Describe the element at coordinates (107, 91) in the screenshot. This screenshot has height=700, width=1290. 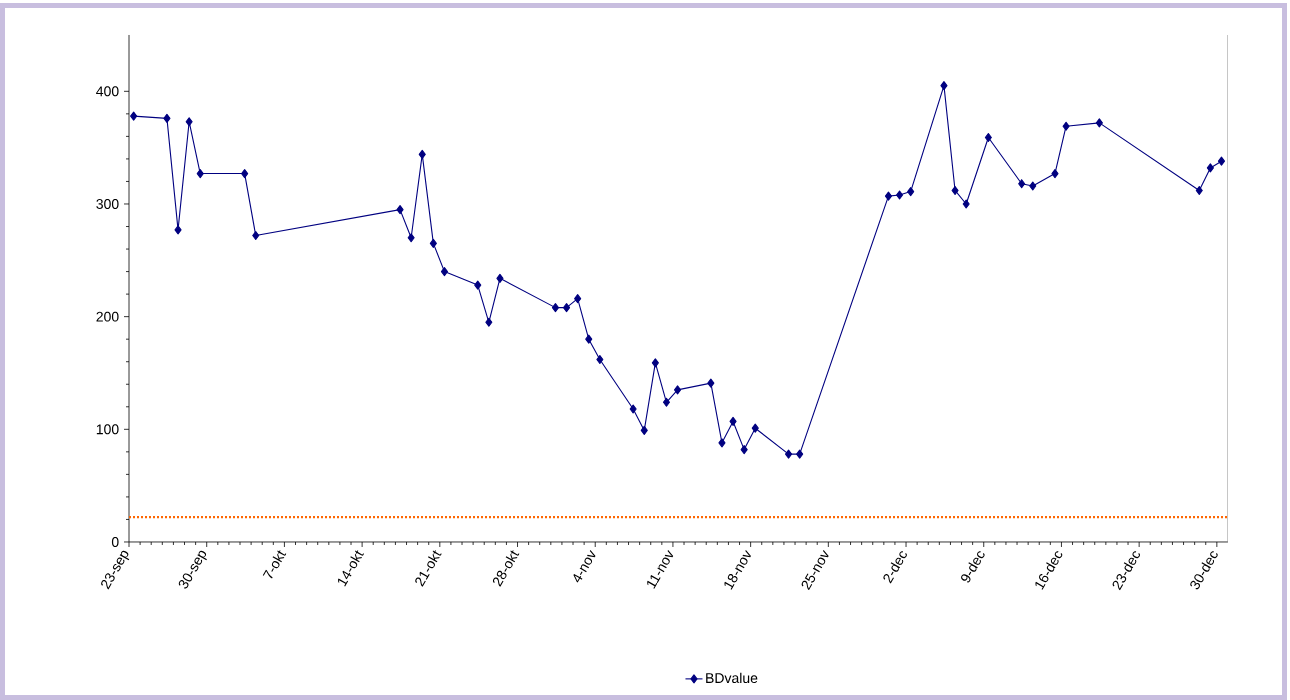
I see `y-tick-label: 400` at that location.